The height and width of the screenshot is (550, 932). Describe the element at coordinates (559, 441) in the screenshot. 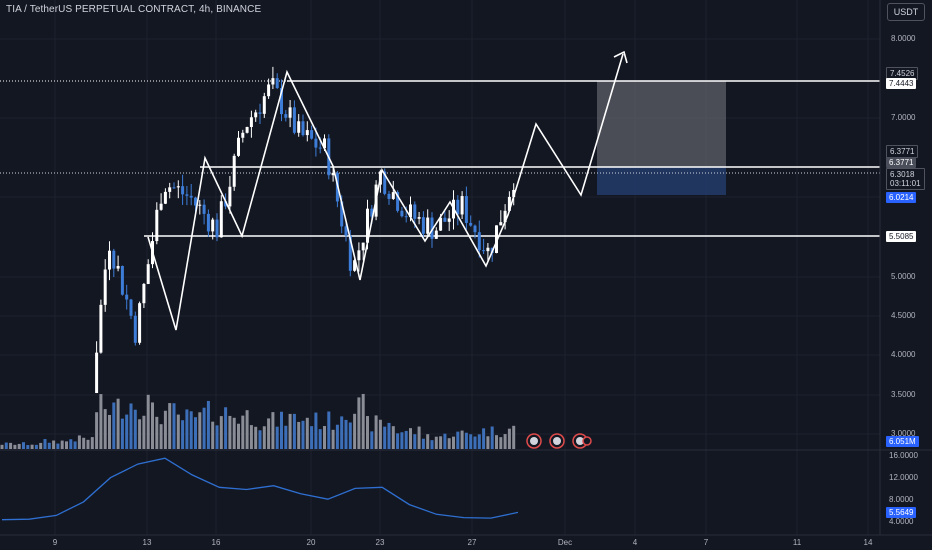

I see `event-markers` at that location.